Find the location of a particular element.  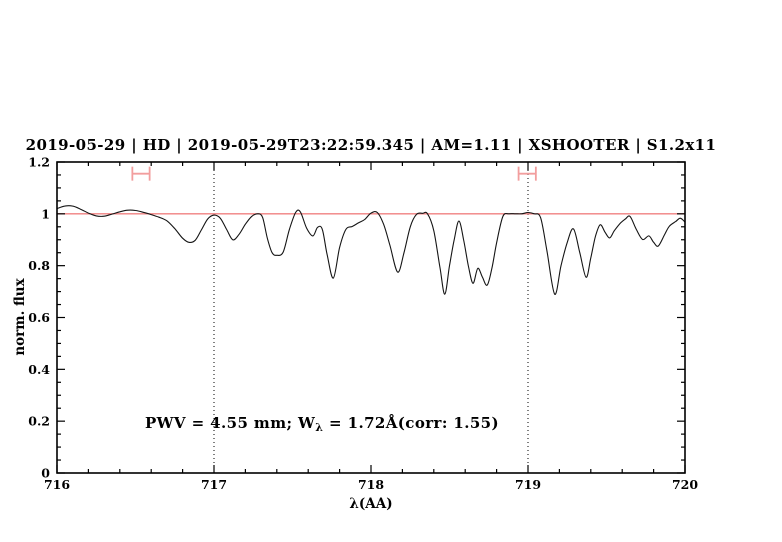

x-tick-label: 717 is located at coordinates (214, 484).